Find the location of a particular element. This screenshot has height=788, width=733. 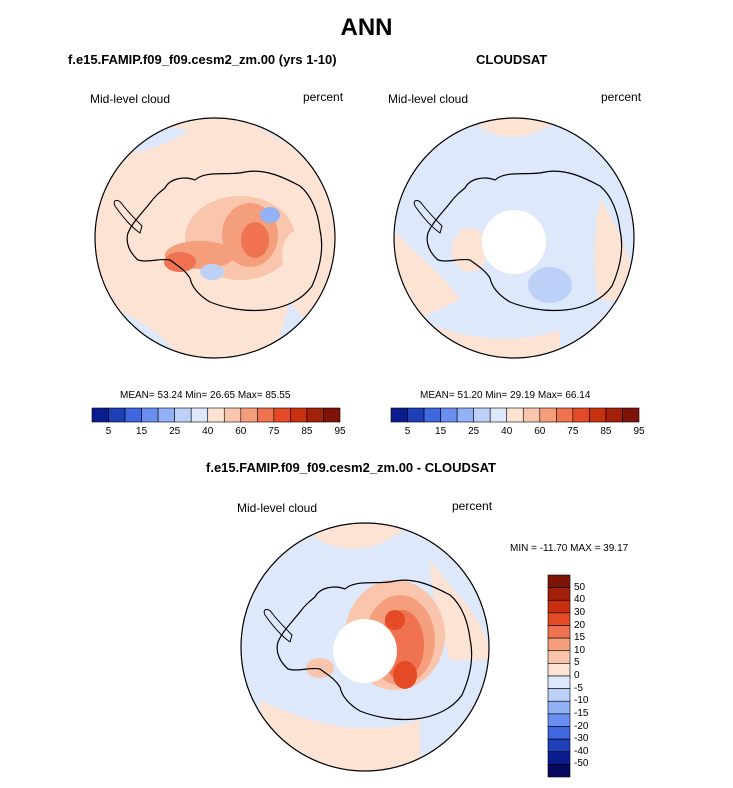

panel2-contour-b is located at coordinates (470, 250).